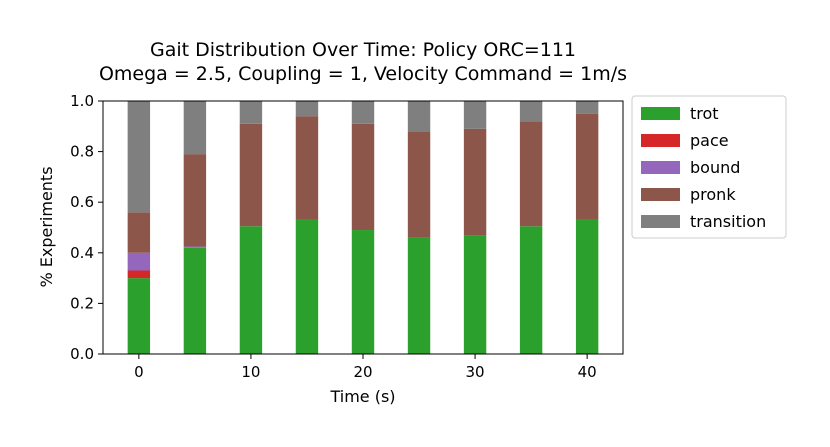 Image resolution: width=830 pixels, height=447 pixels. What do you see at coordinates (660, 221) in the screenshot?
I see `legend-swatch-transition` at bounding box center [660, 221].